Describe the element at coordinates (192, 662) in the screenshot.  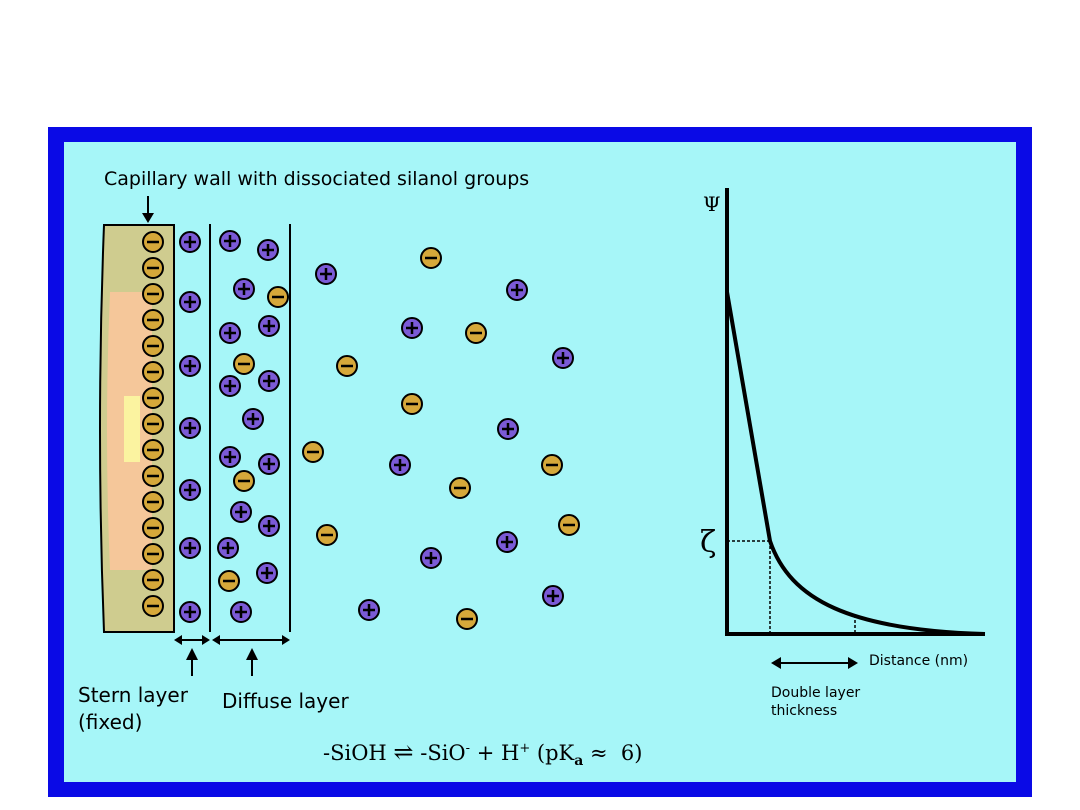
I see `stern-pointer-arrow` at that location.